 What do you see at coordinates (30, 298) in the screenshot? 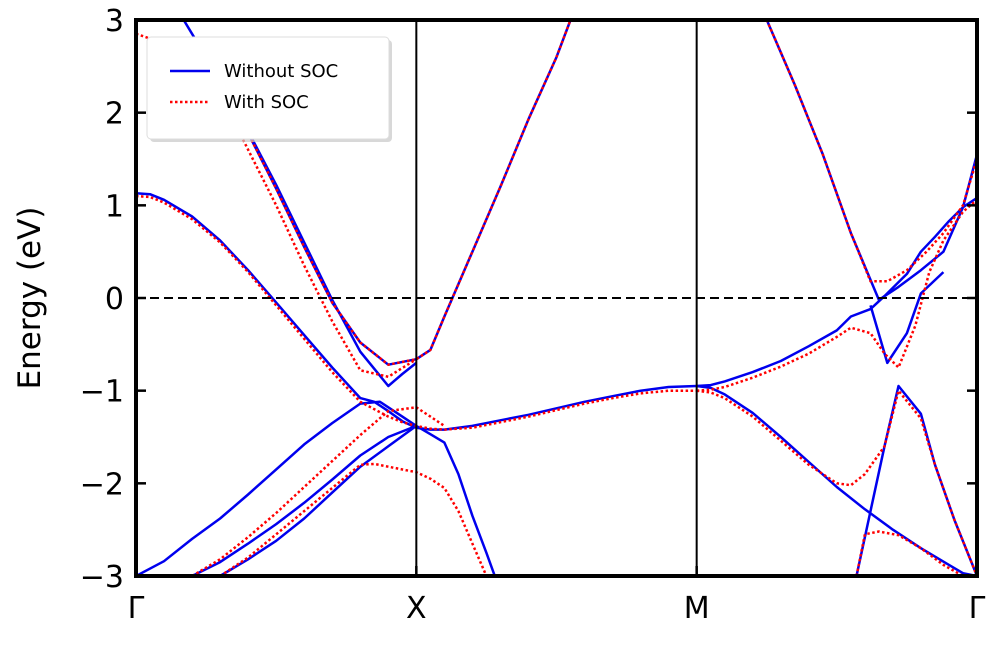
I see `y-axis-label: Energy (eV)` at bounding box center [30, 298].